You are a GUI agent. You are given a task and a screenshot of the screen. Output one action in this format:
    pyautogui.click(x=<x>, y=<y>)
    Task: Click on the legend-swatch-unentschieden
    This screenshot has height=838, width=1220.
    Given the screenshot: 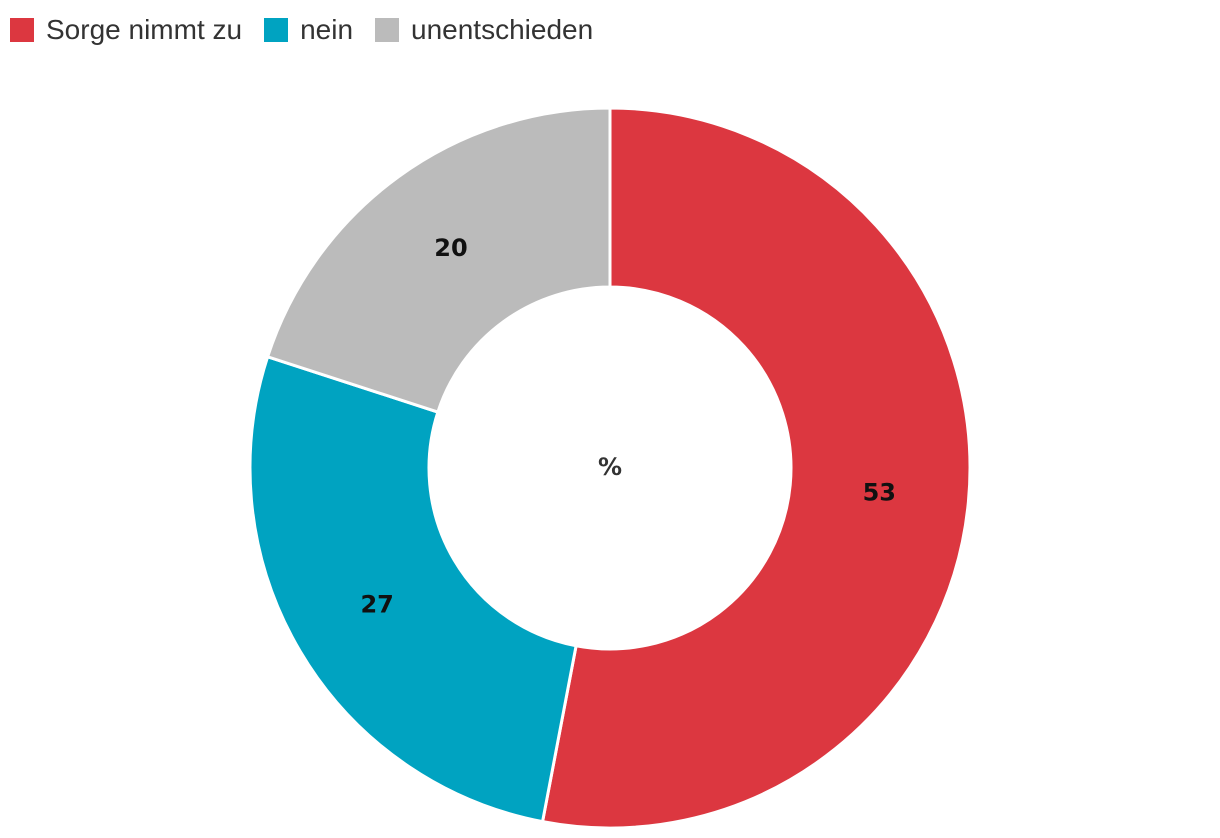 What is the action you would take?
    pyautogui.click(x=387, y=30)
    